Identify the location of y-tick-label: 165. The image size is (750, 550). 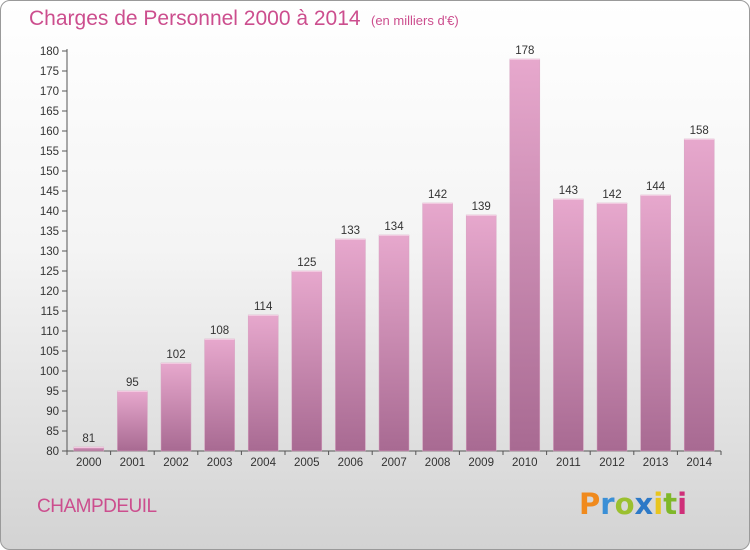
(49, 112).